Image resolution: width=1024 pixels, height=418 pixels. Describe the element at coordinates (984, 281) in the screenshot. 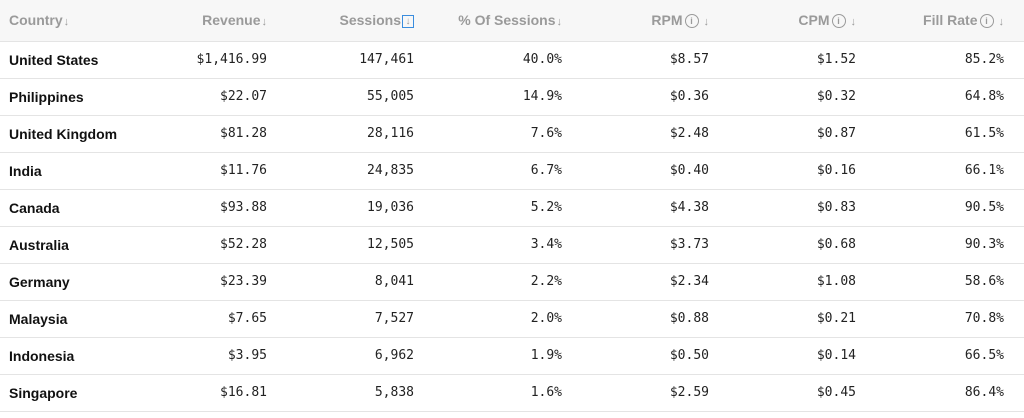

I see `cell-fill-rate: 58.6%` at that location.